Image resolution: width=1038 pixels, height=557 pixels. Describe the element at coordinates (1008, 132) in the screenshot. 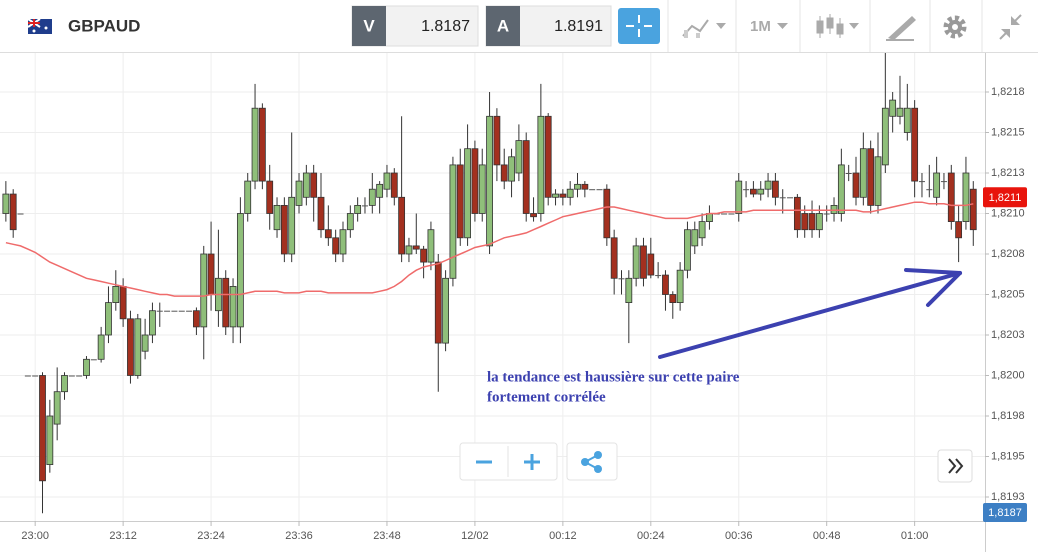

I see `y-tick-label: 1,8215` at that location.